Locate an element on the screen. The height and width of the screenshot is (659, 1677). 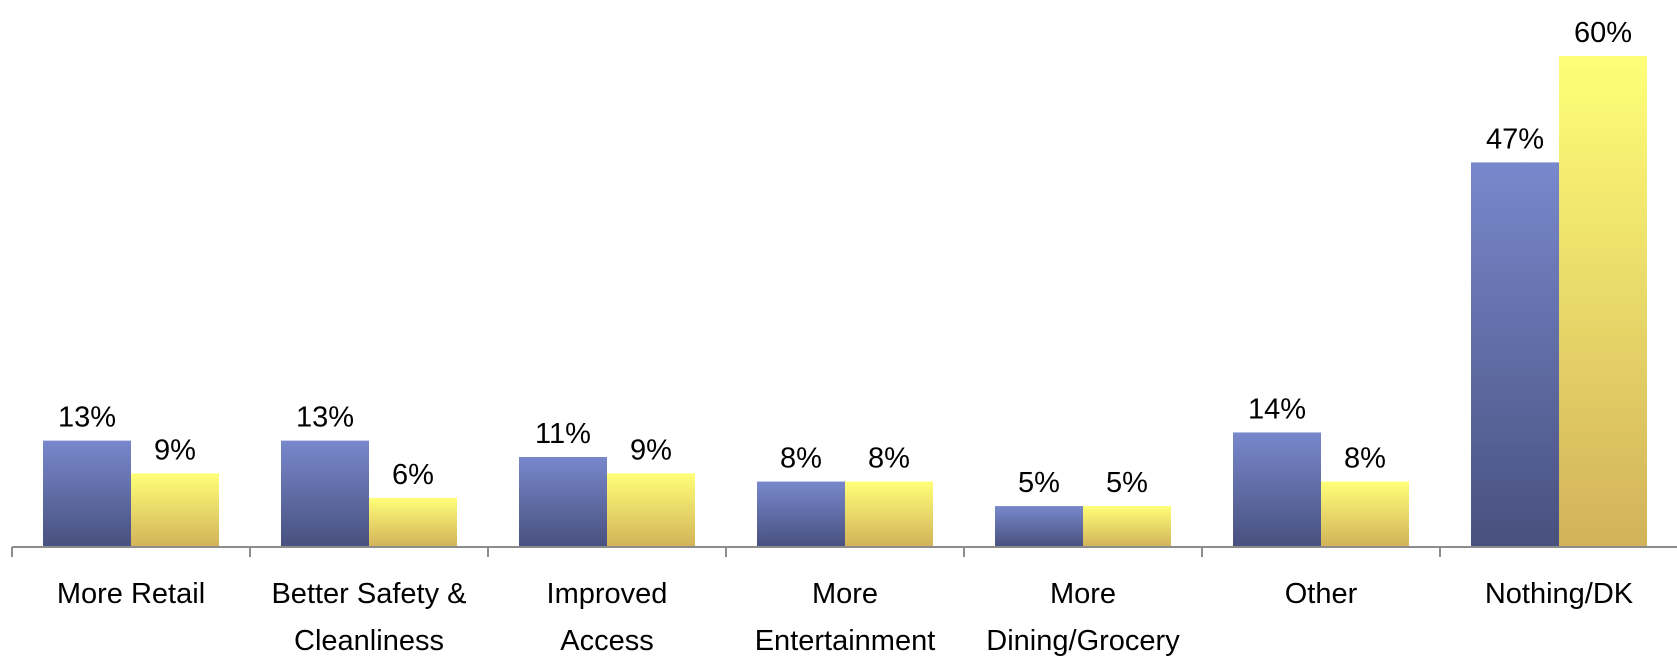
bar-s2-c5 is located at coordinates (1127, 526).